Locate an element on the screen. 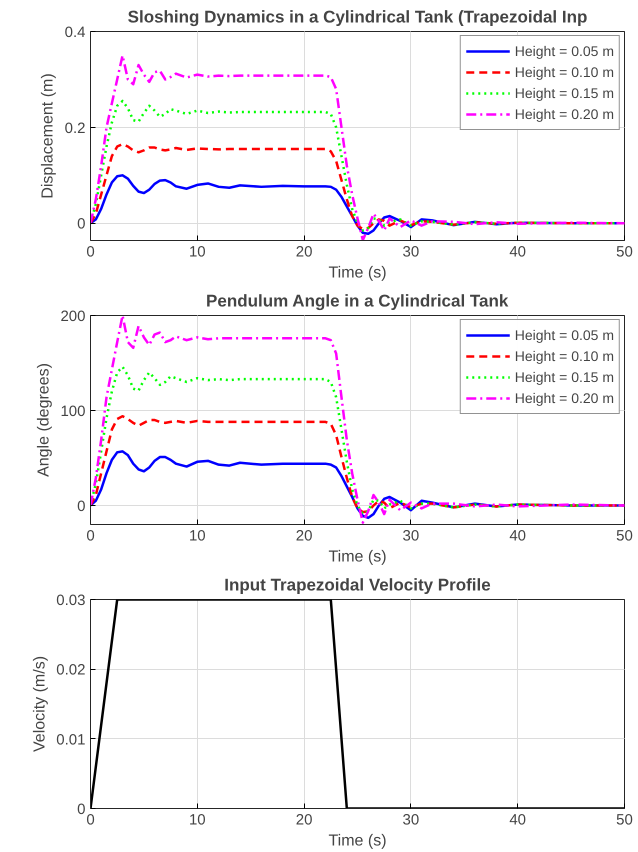  y-axis-title: Velocity (m/s) is located at coordinates (39, 704).